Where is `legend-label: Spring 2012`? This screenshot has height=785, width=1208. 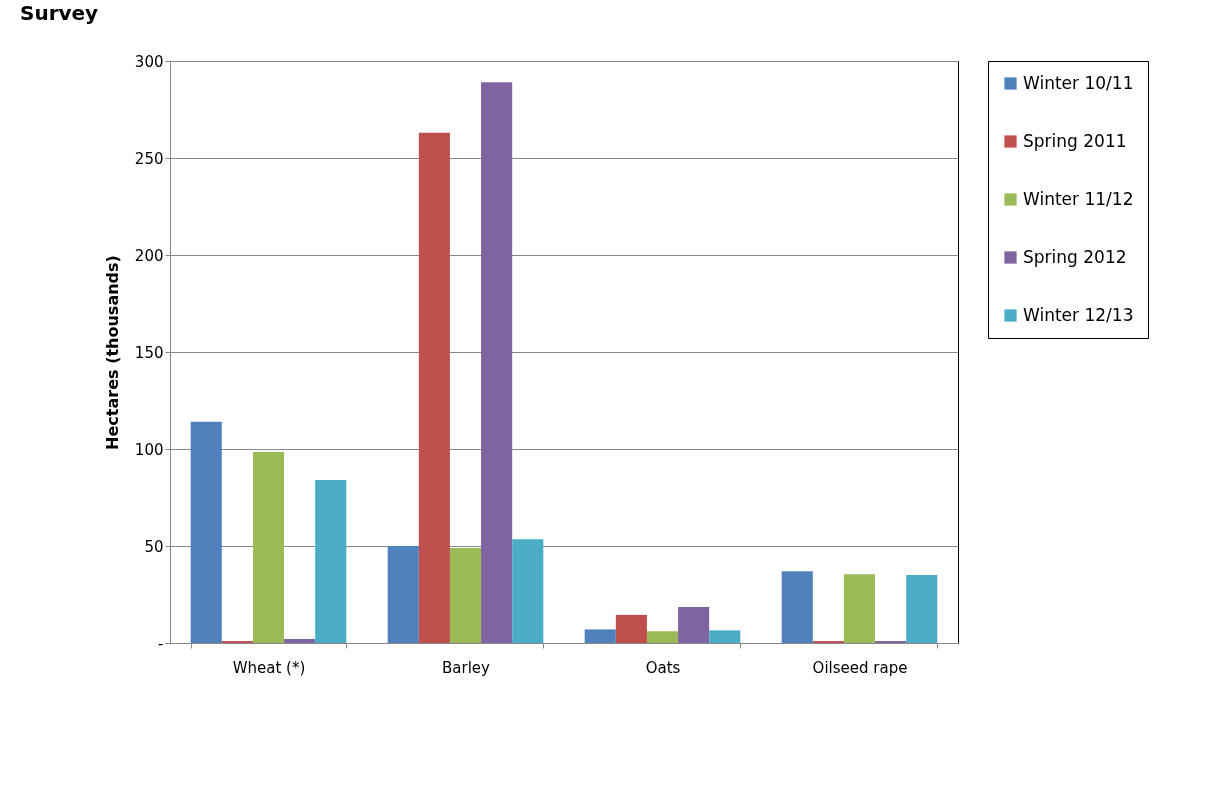
legend-label: Spring 2012 is located at coordinates (1075, 256).